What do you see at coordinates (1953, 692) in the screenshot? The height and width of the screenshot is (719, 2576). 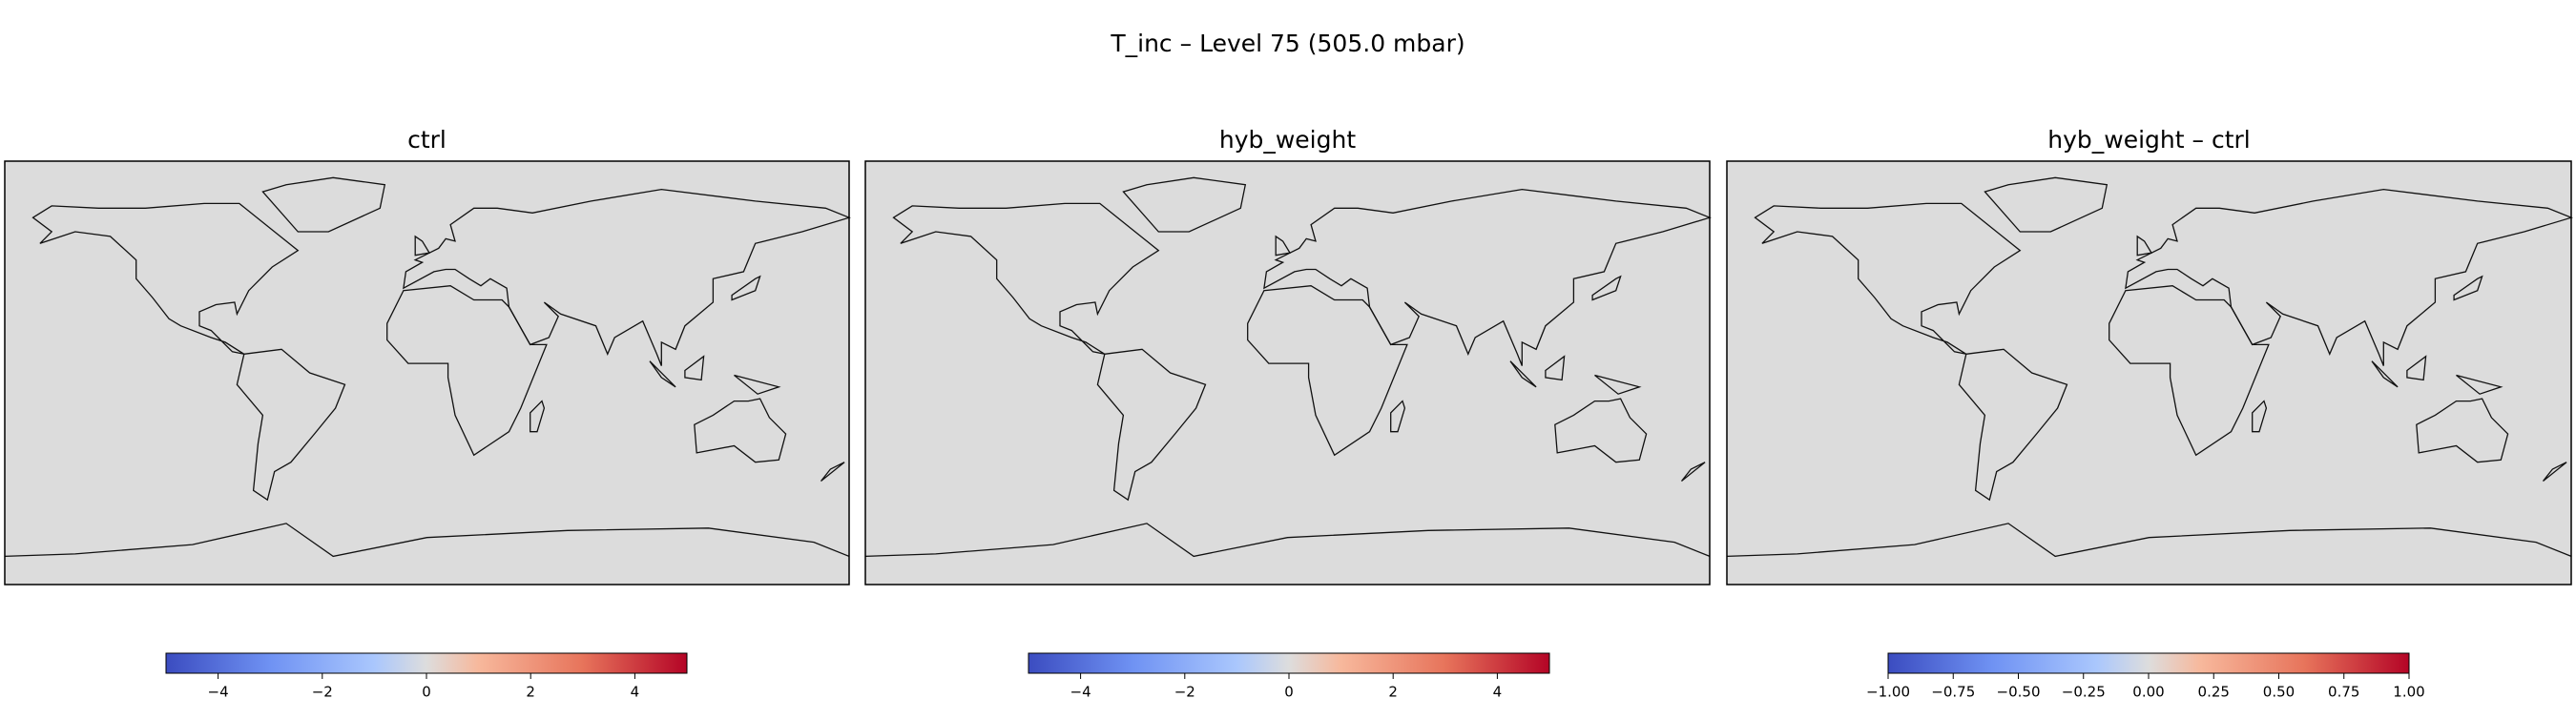 I see `colorbar-tick-label: −0.75` at bounding box center [1953, 692].